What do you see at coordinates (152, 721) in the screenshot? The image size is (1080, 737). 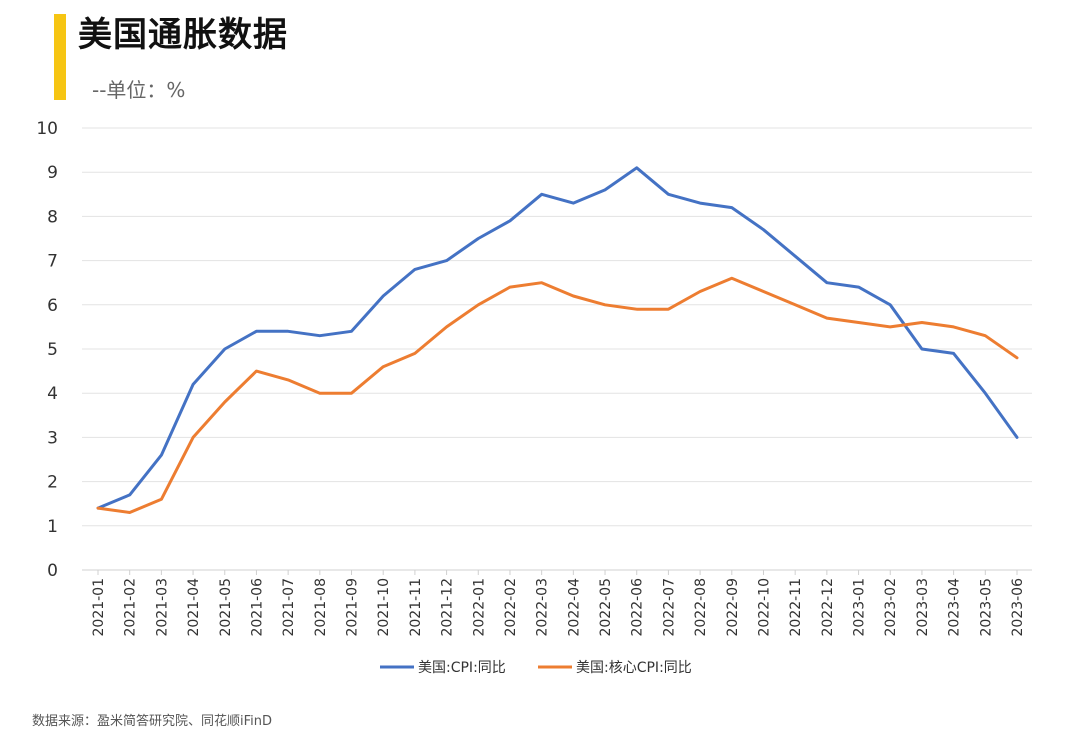 I see `data-source-note: 数据来源：盈米简答研究院、同花顺iFinD` at bounding box center [152, 721].